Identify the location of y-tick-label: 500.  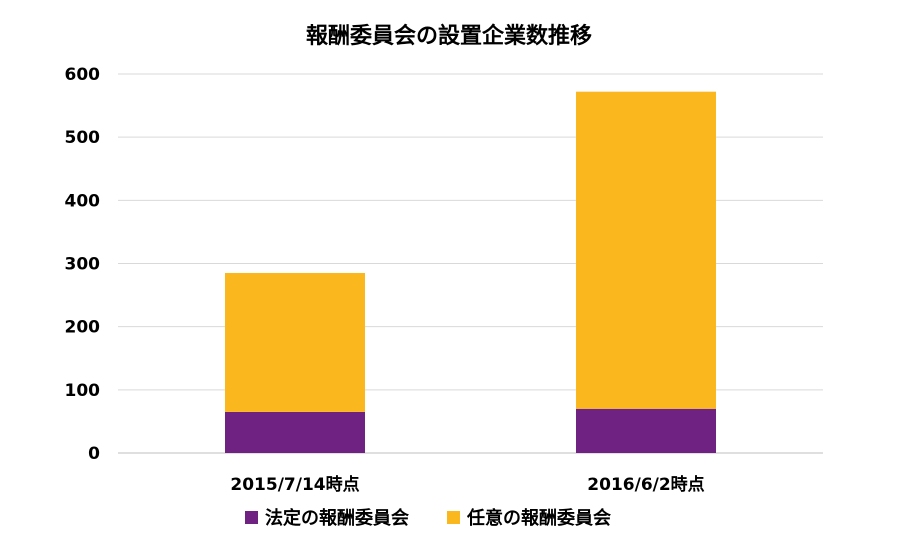
(83, 138).